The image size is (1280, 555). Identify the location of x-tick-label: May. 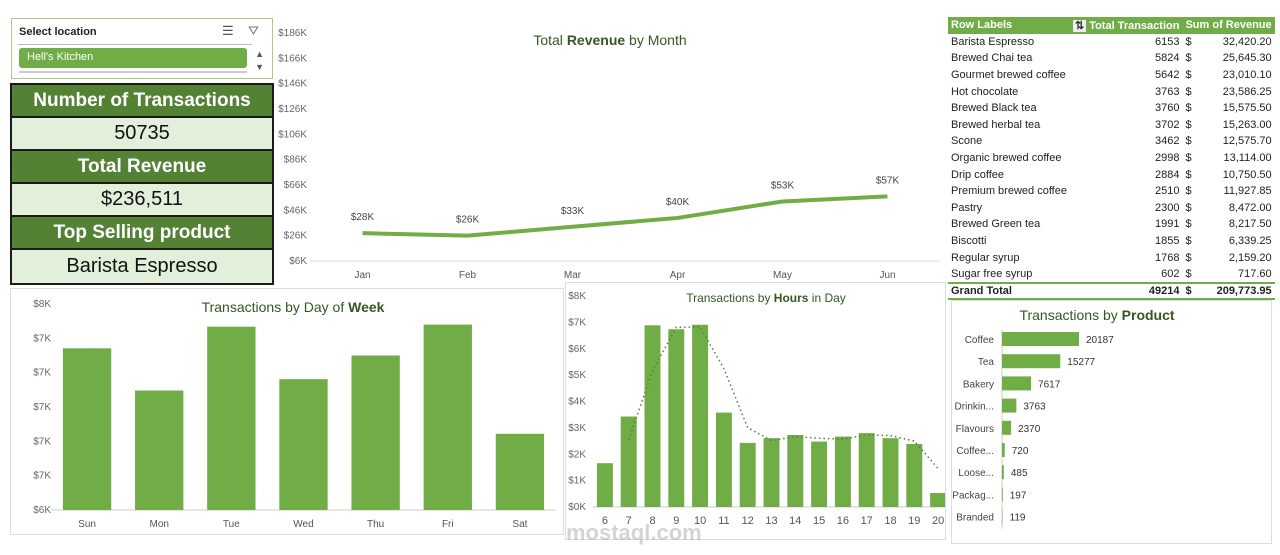
(782, 275).